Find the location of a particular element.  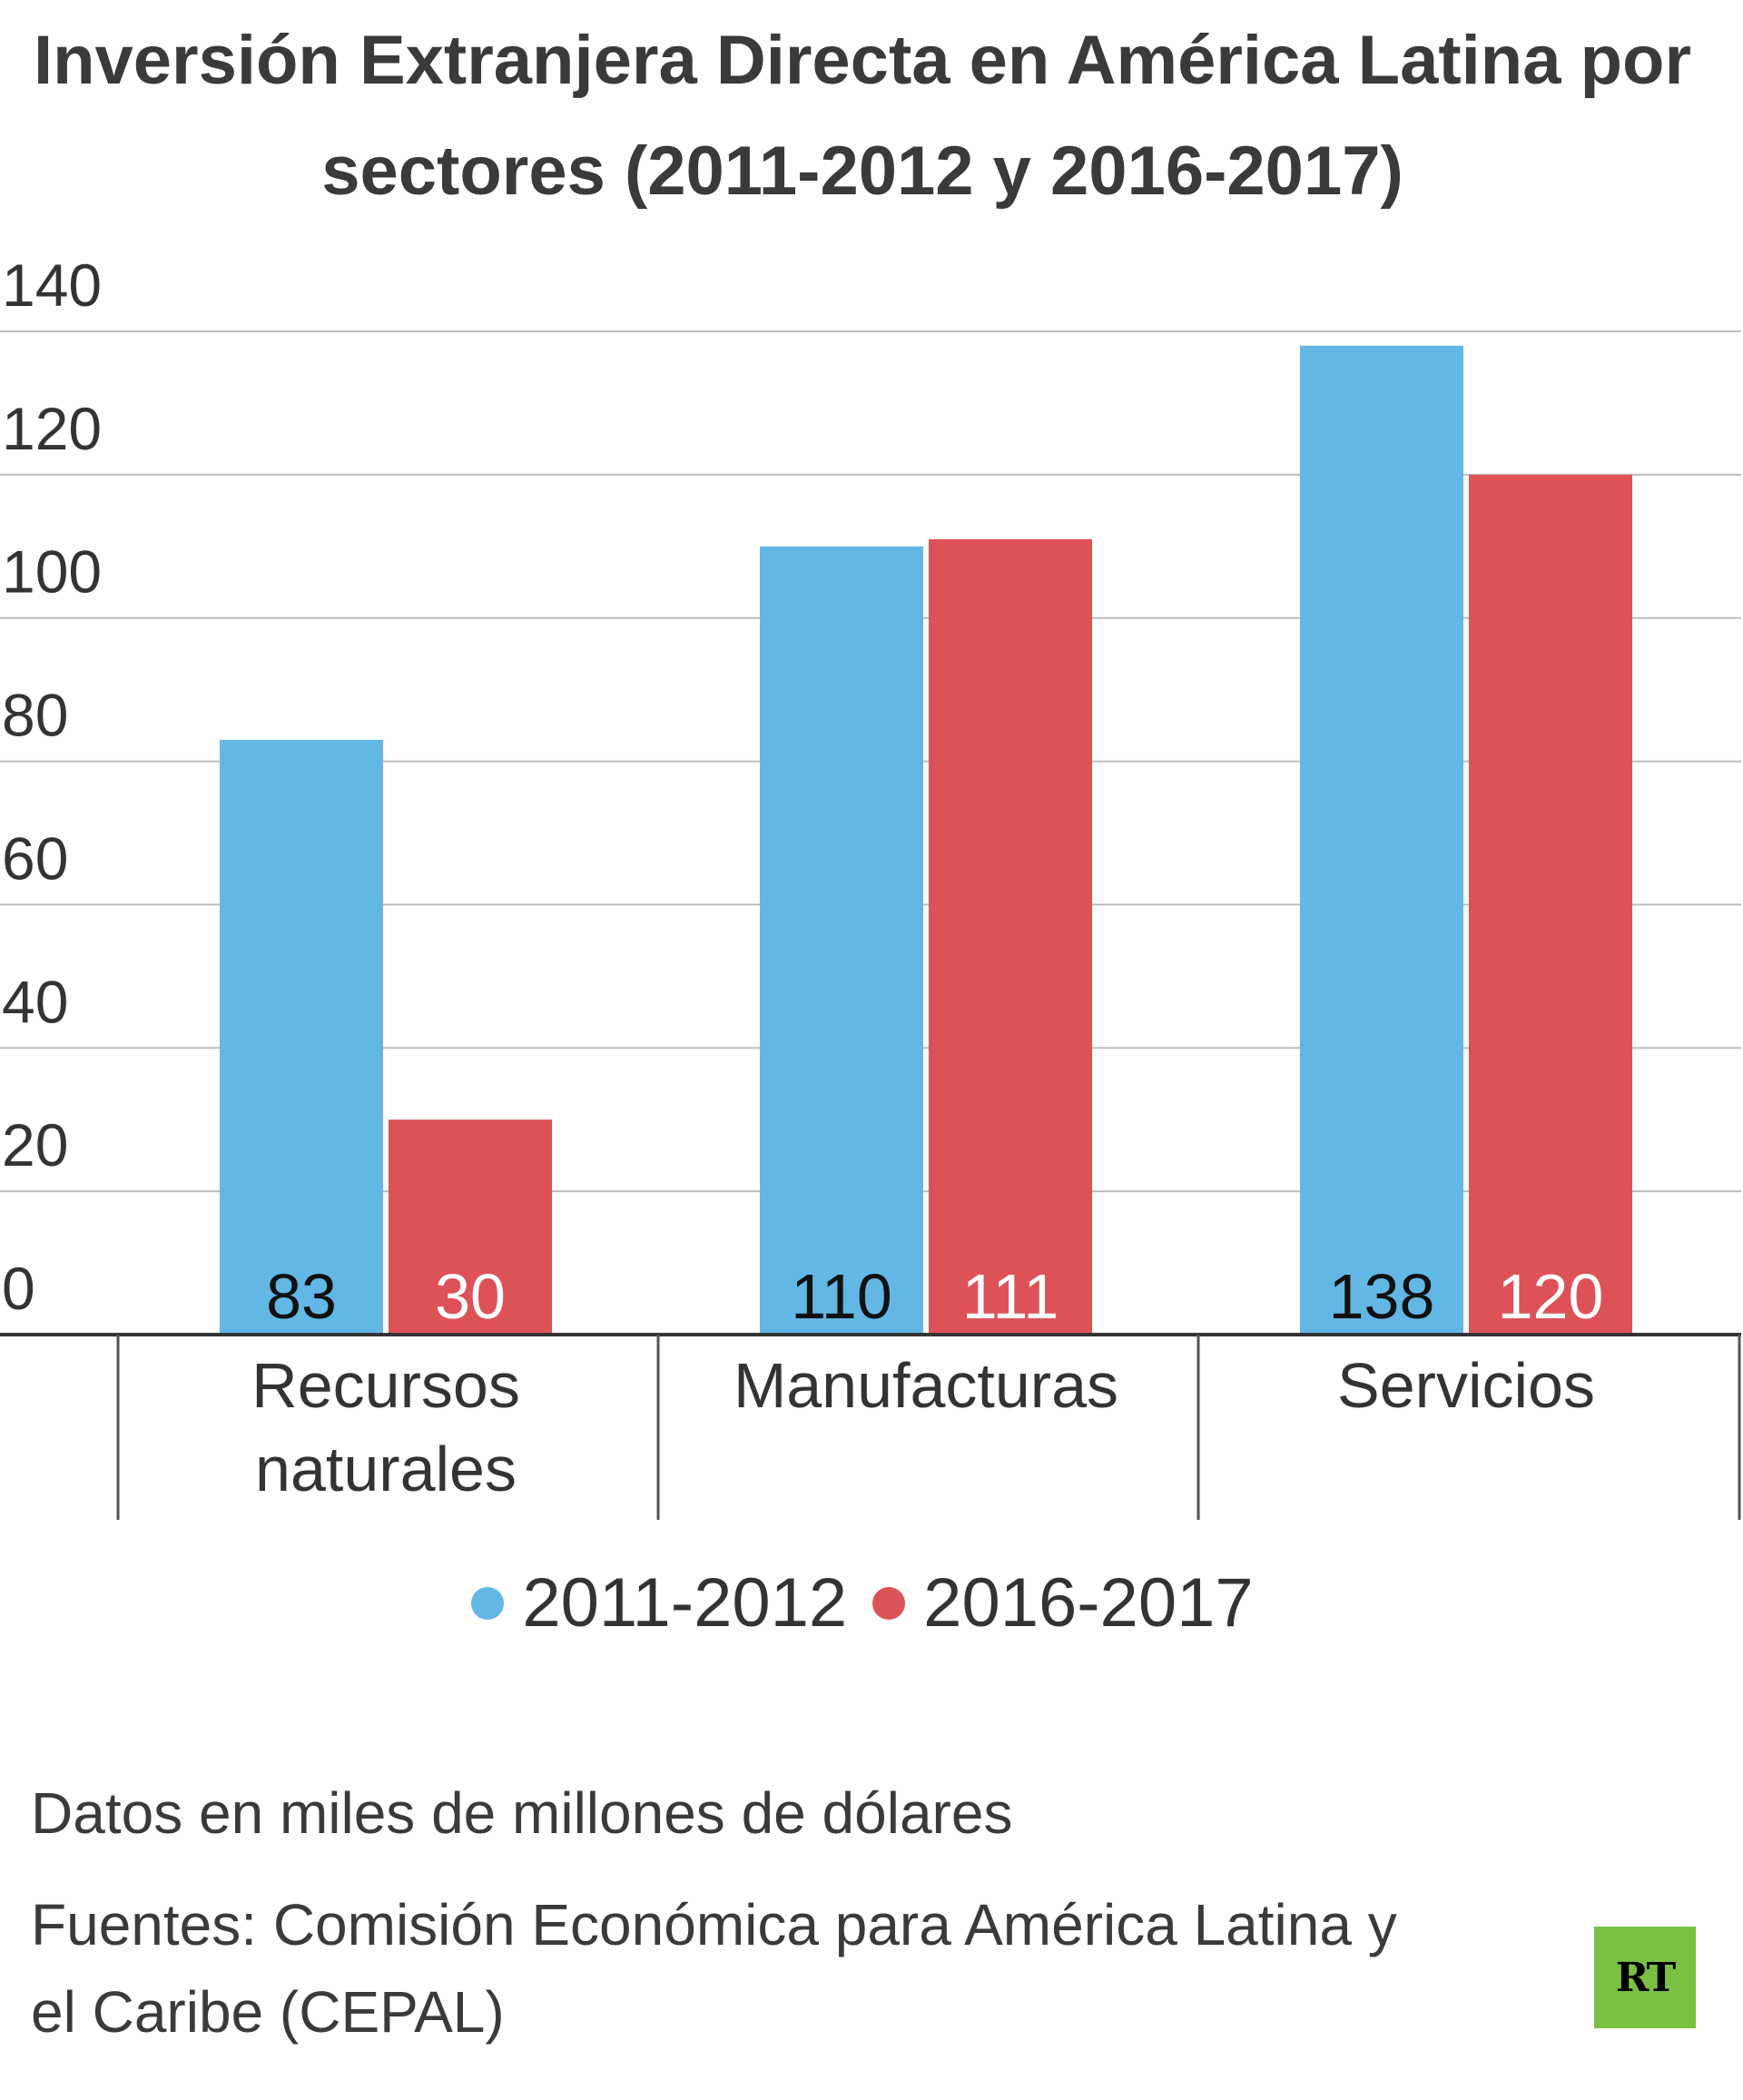

y-tick-label-60: 60 is located at coordinates (35, 858).